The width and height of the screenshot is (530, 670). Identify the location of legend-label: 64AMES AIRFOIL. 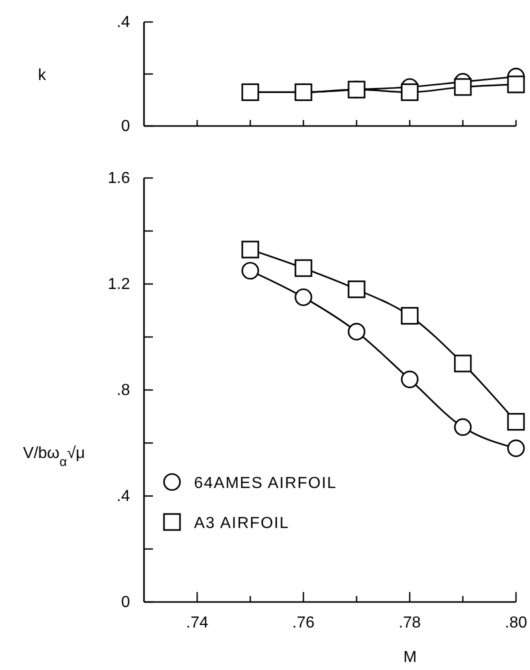
(265, 483).